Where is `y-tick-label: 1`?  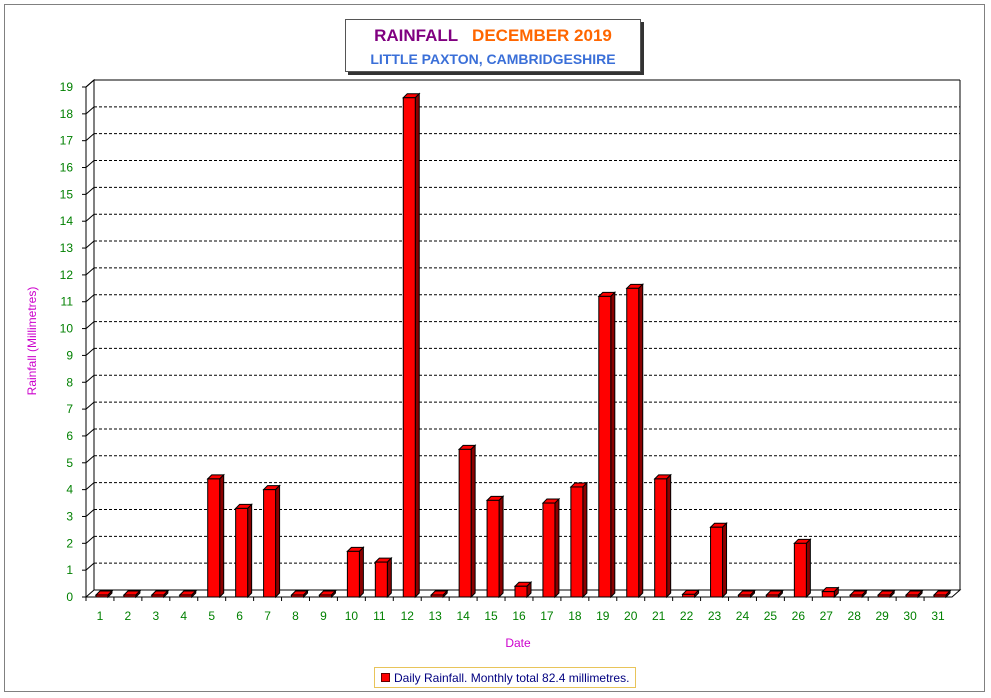
y-tick-label: 1 is located at coordinates (69, 570).